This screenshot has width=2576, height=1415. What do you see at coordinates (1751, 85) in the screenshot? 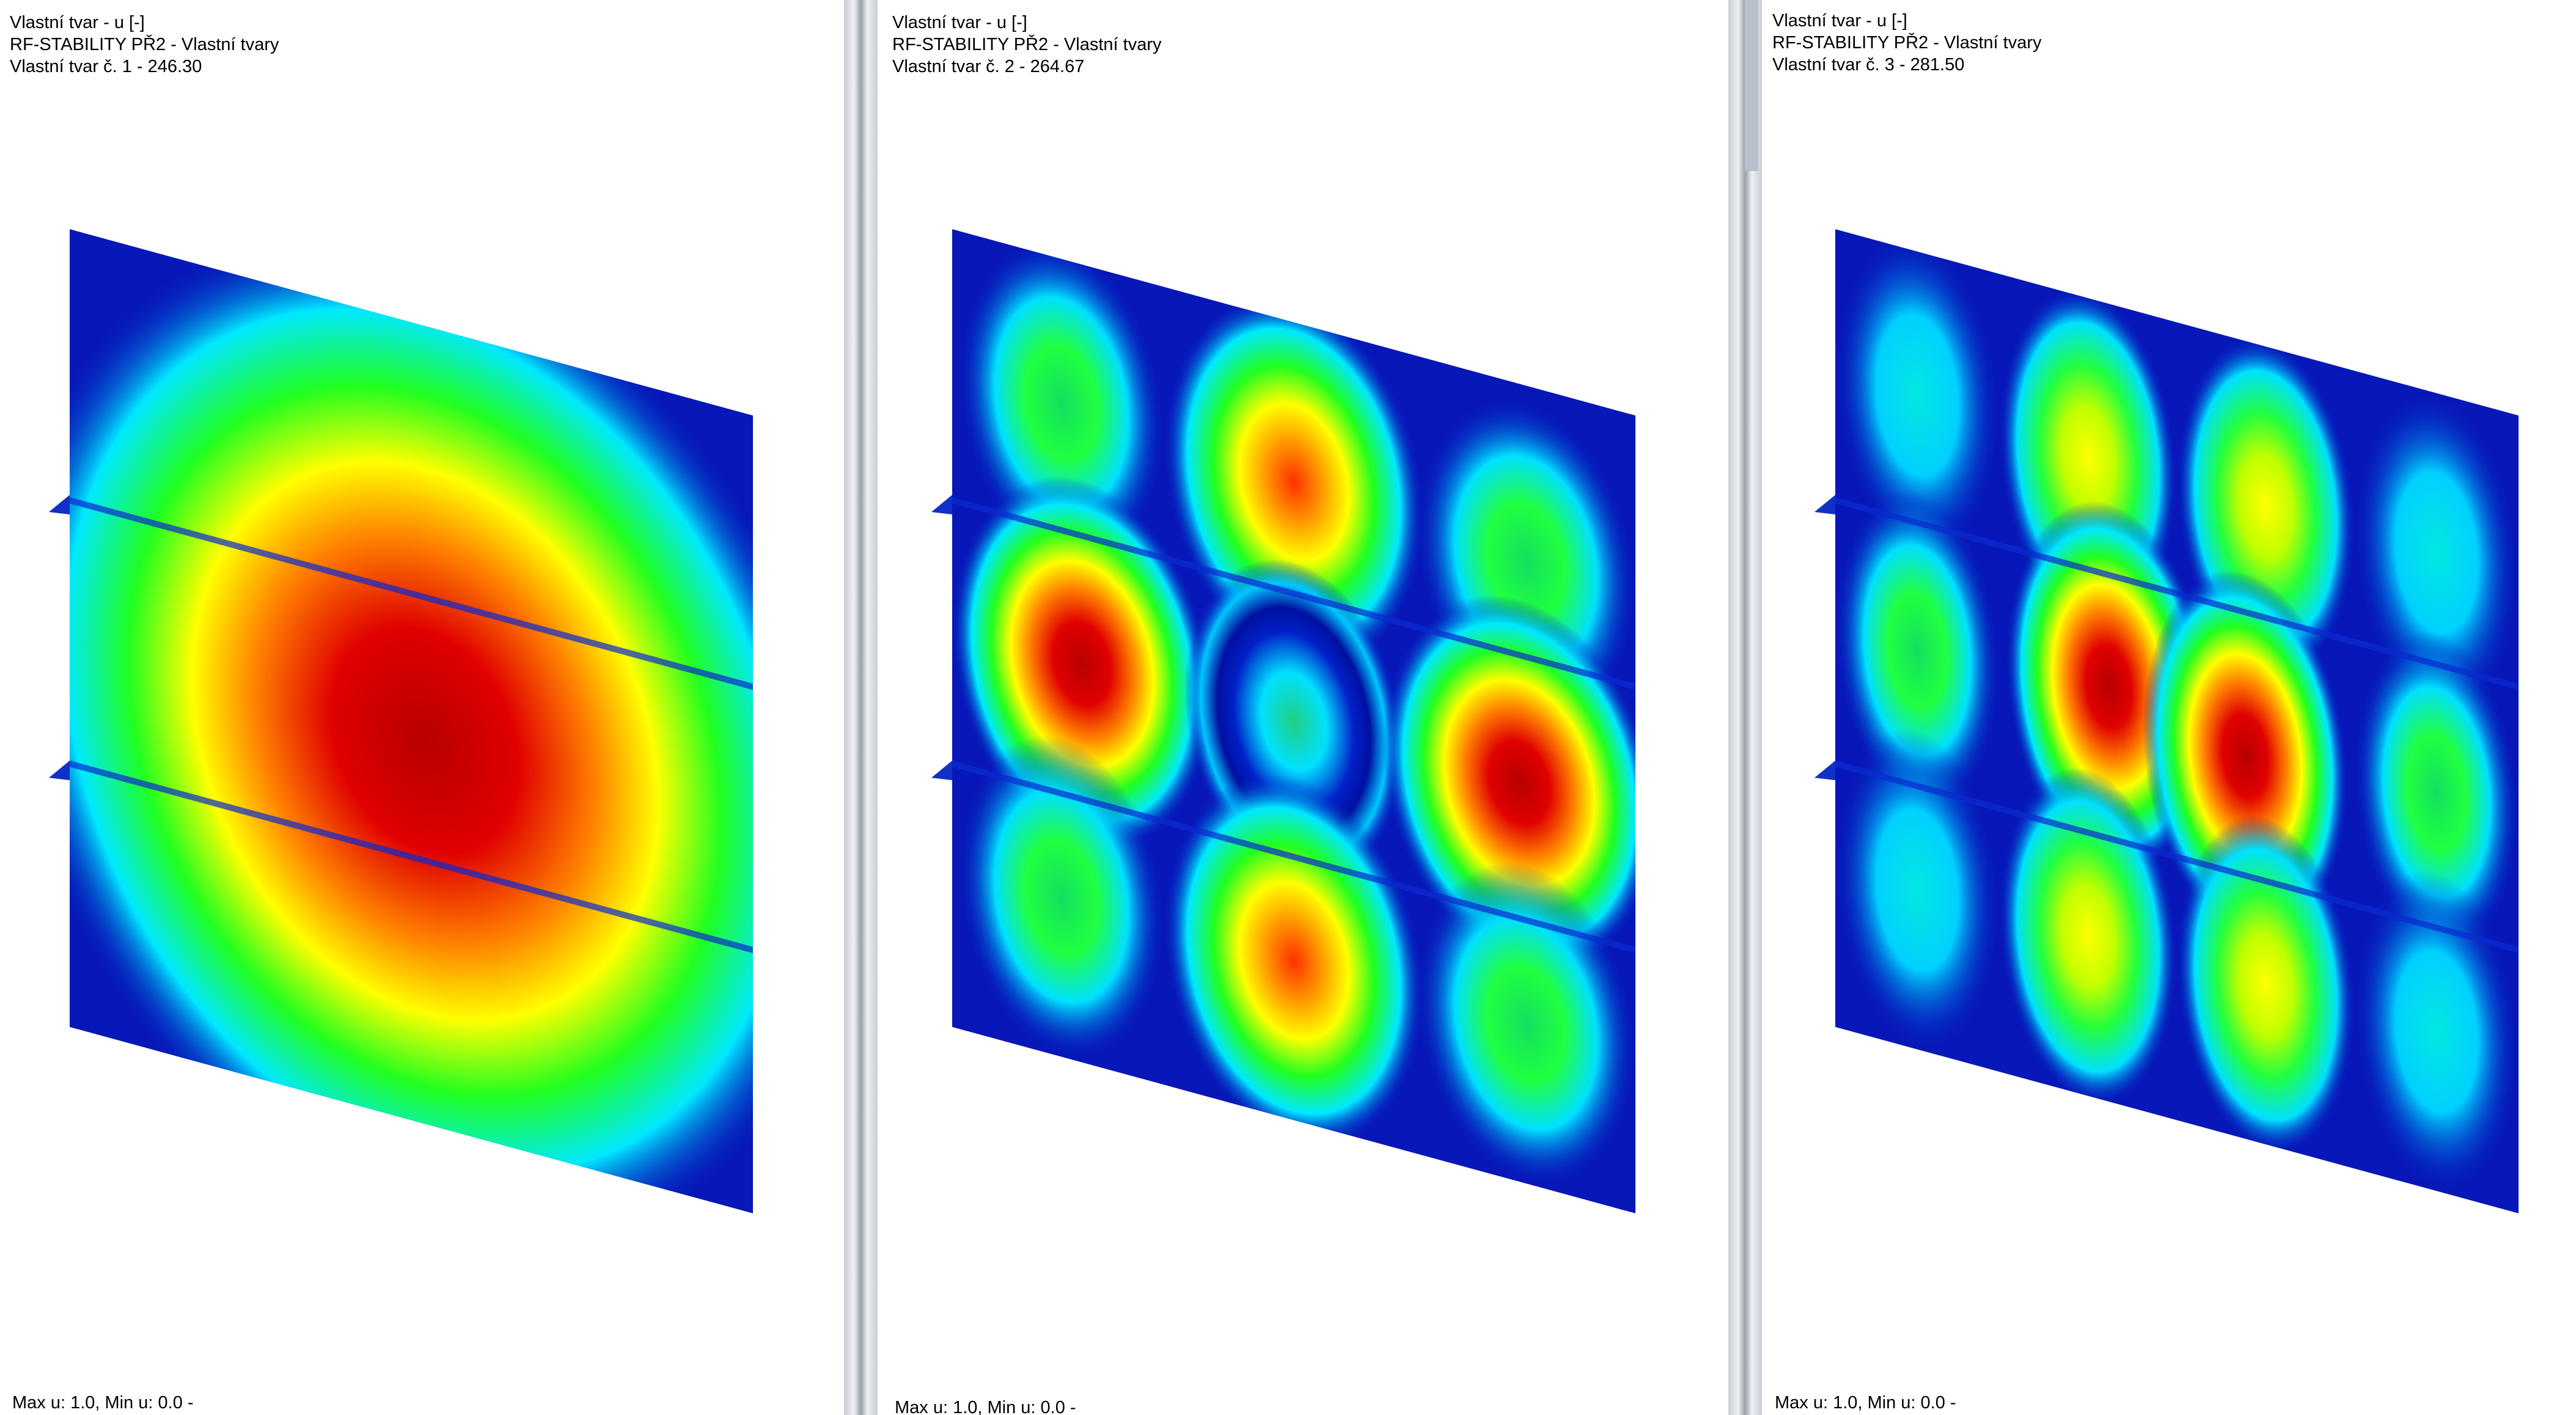
I see `scrollbar` at bounding box center [1751, 85].